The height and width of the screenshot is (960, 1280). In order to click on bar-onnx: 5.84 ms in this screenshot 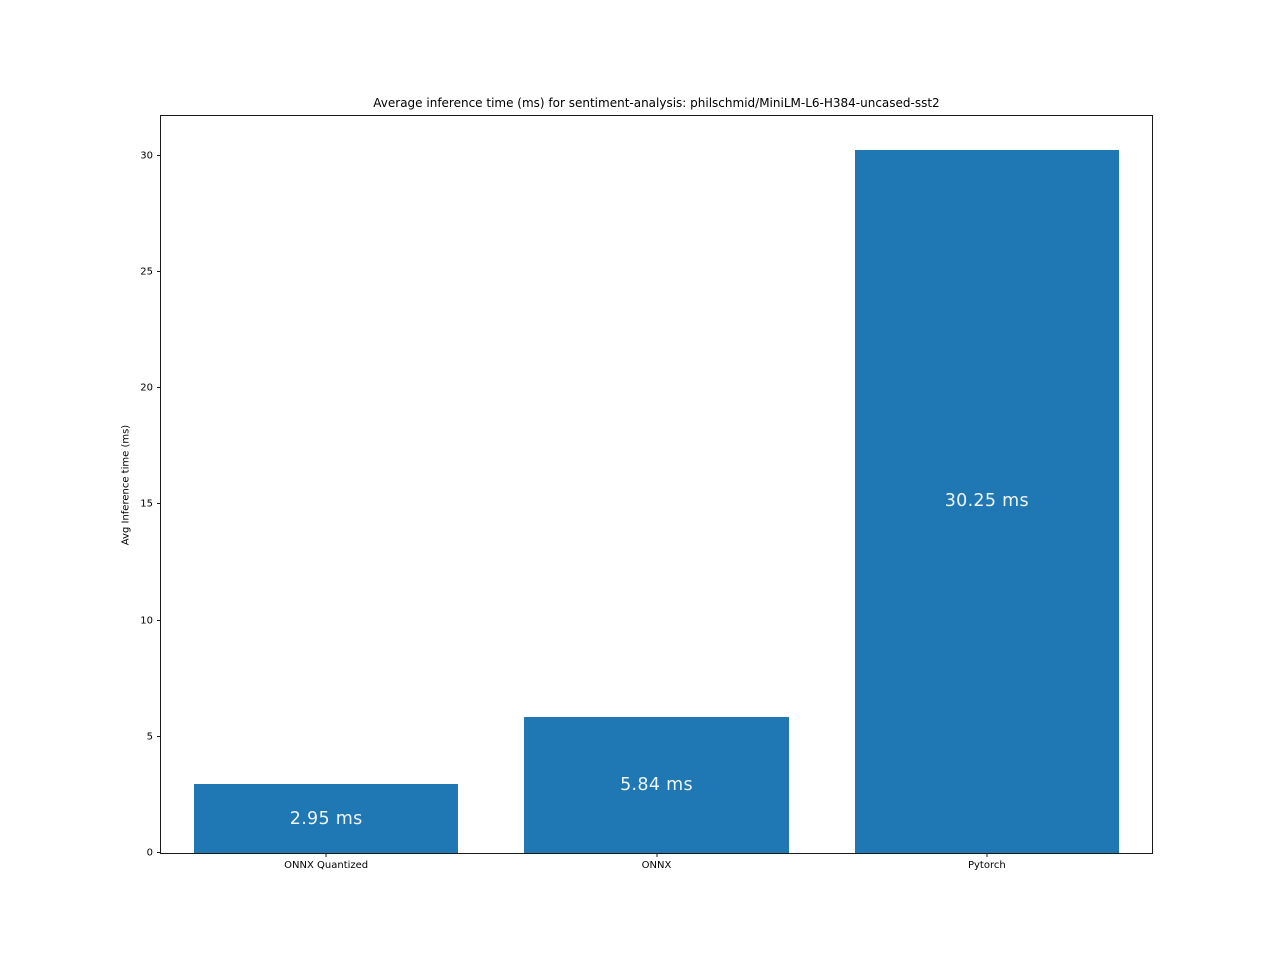, I will do `click(656, 785)`.